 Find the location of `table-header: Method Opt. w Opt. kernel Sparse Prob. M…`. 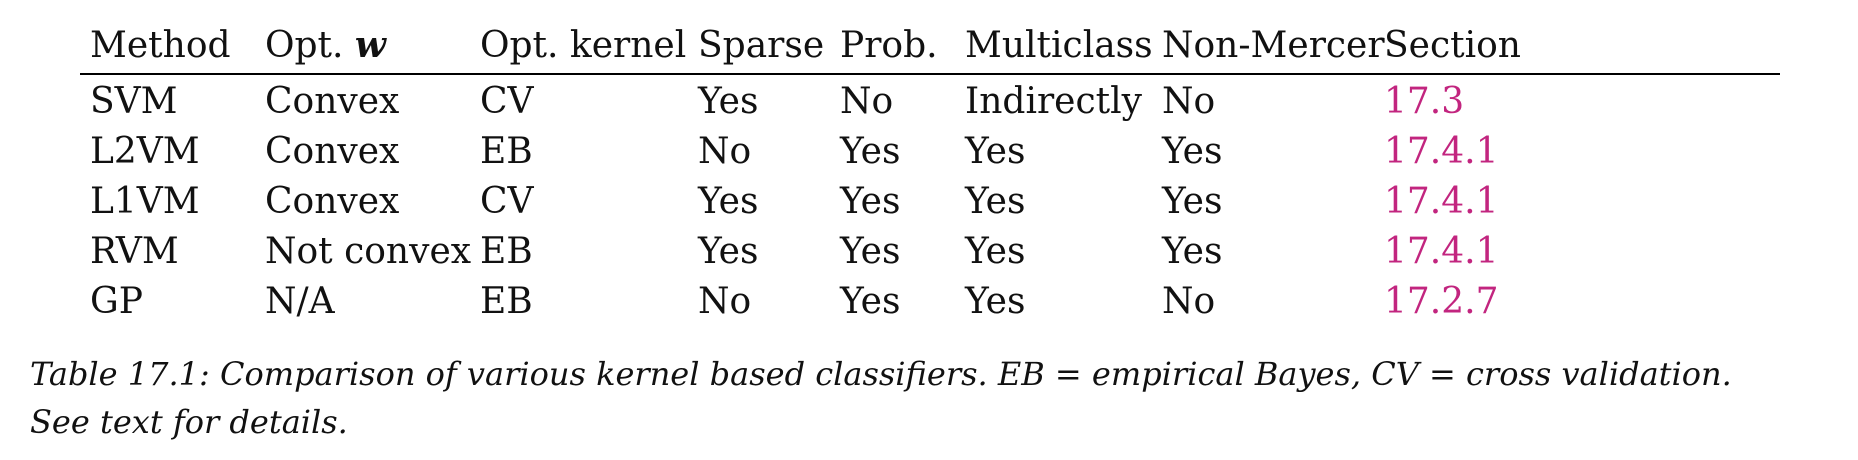

table-header: Method Opt. w Opt. kernel Sparse Prob. M… is located at coordinates (930, 46).